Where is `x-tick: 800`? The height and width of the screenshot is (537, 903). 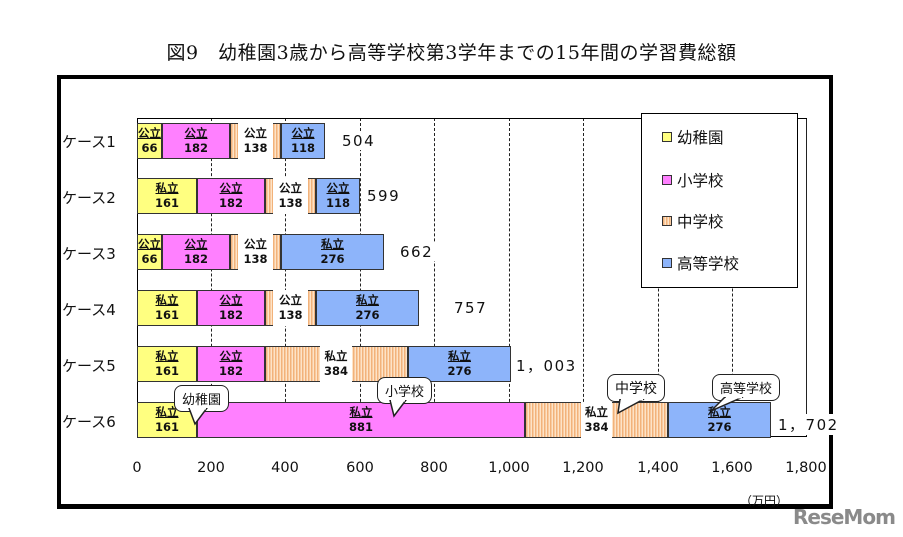 x-tick: 800 is located at coordinates (434, 468).